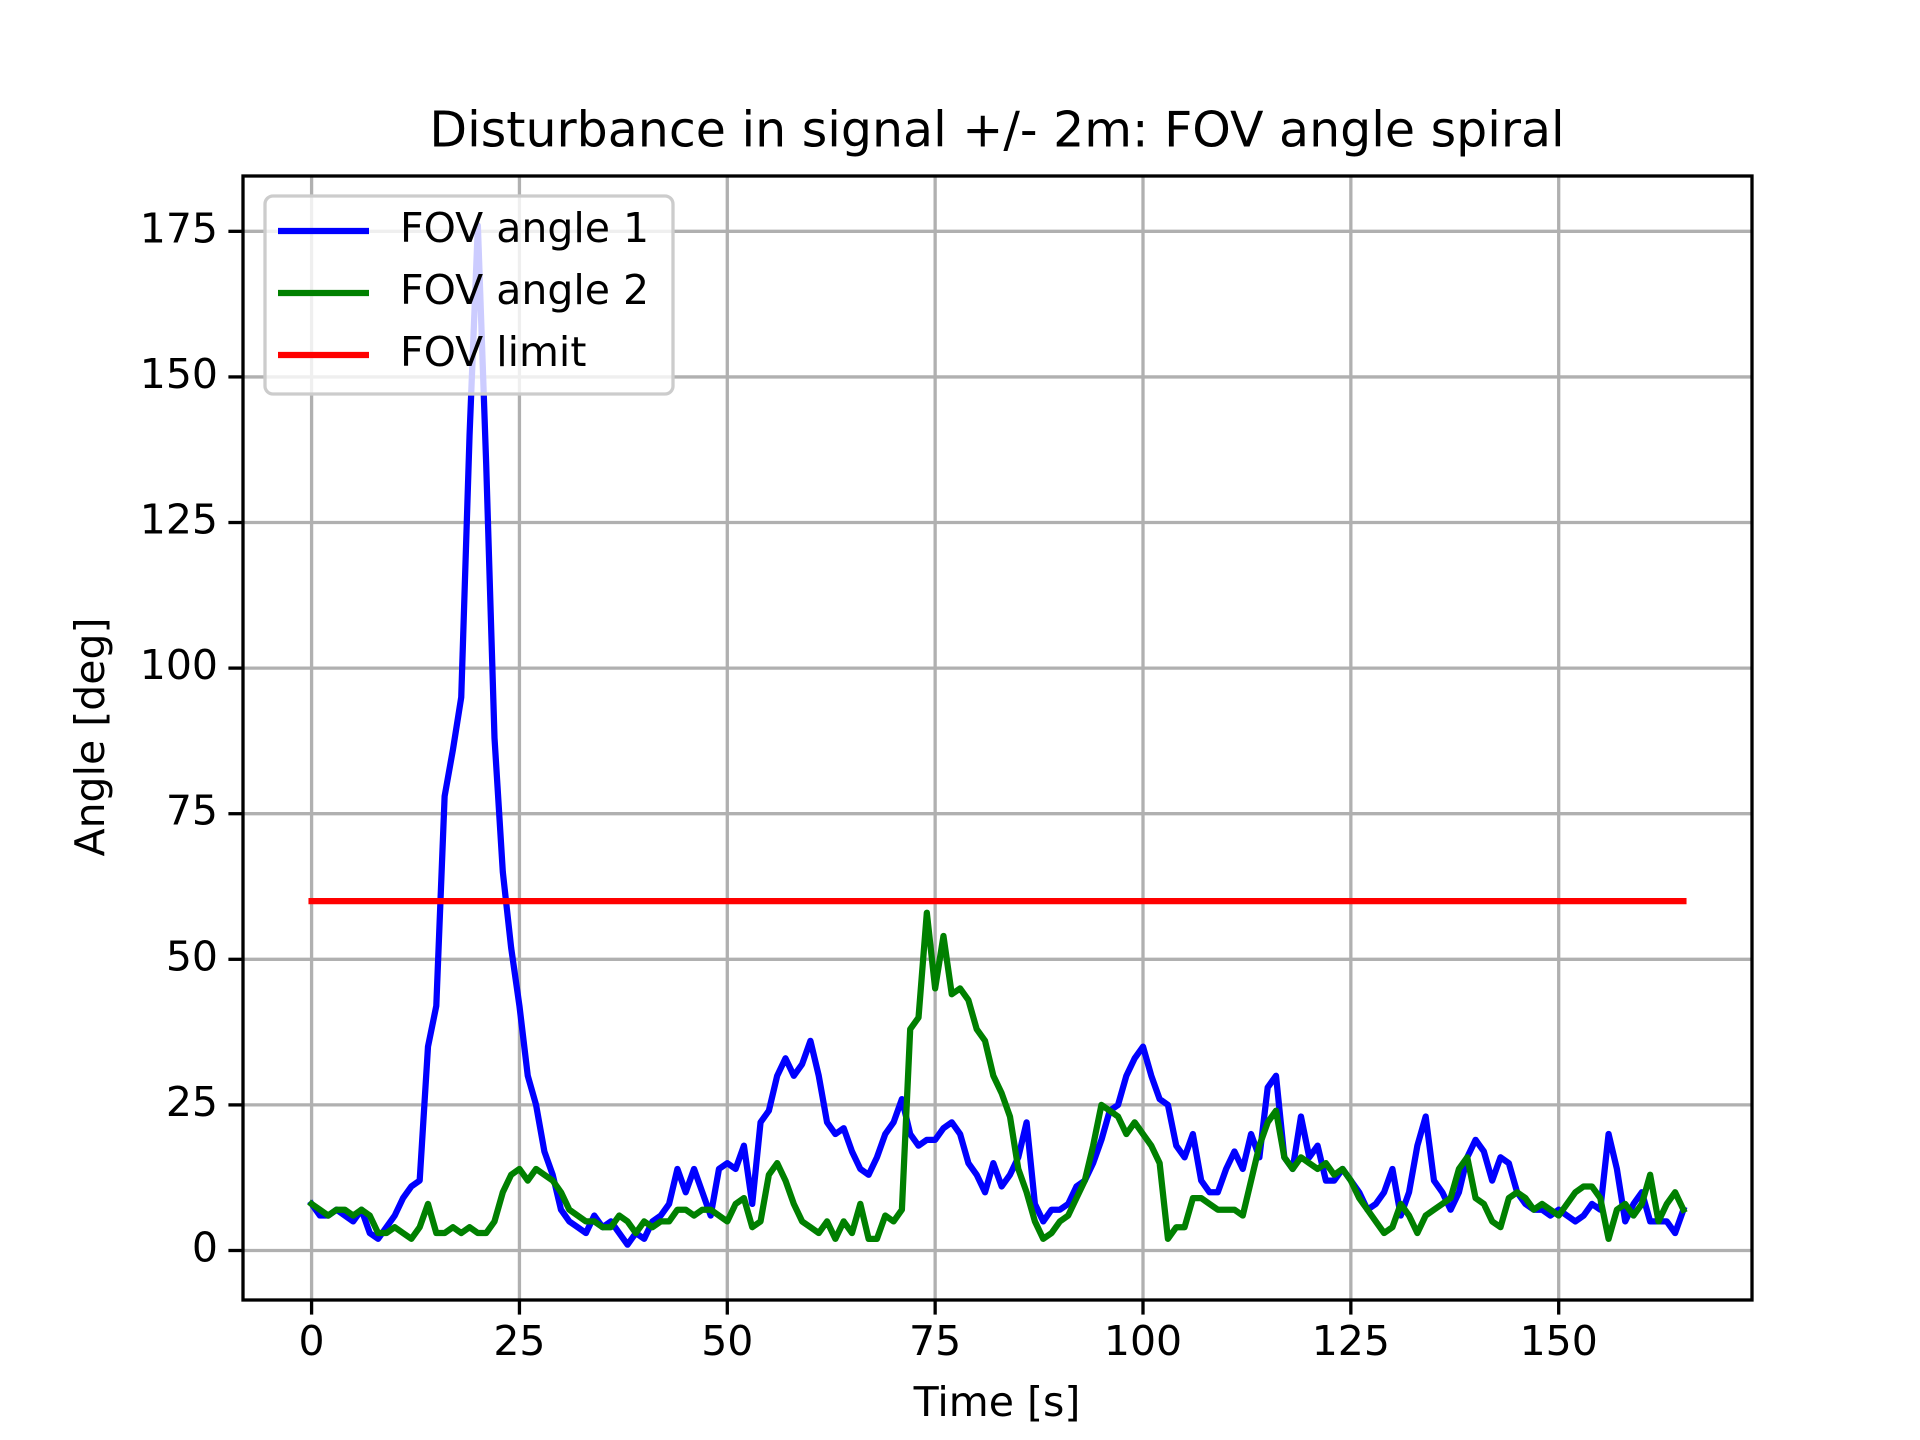 This screenshot has height=1440, width=1920. What do you see at coordinates (1143, 1341) in the screenshot?
I see `x-tick-label: 100` at bounding box center [1143, 1341].